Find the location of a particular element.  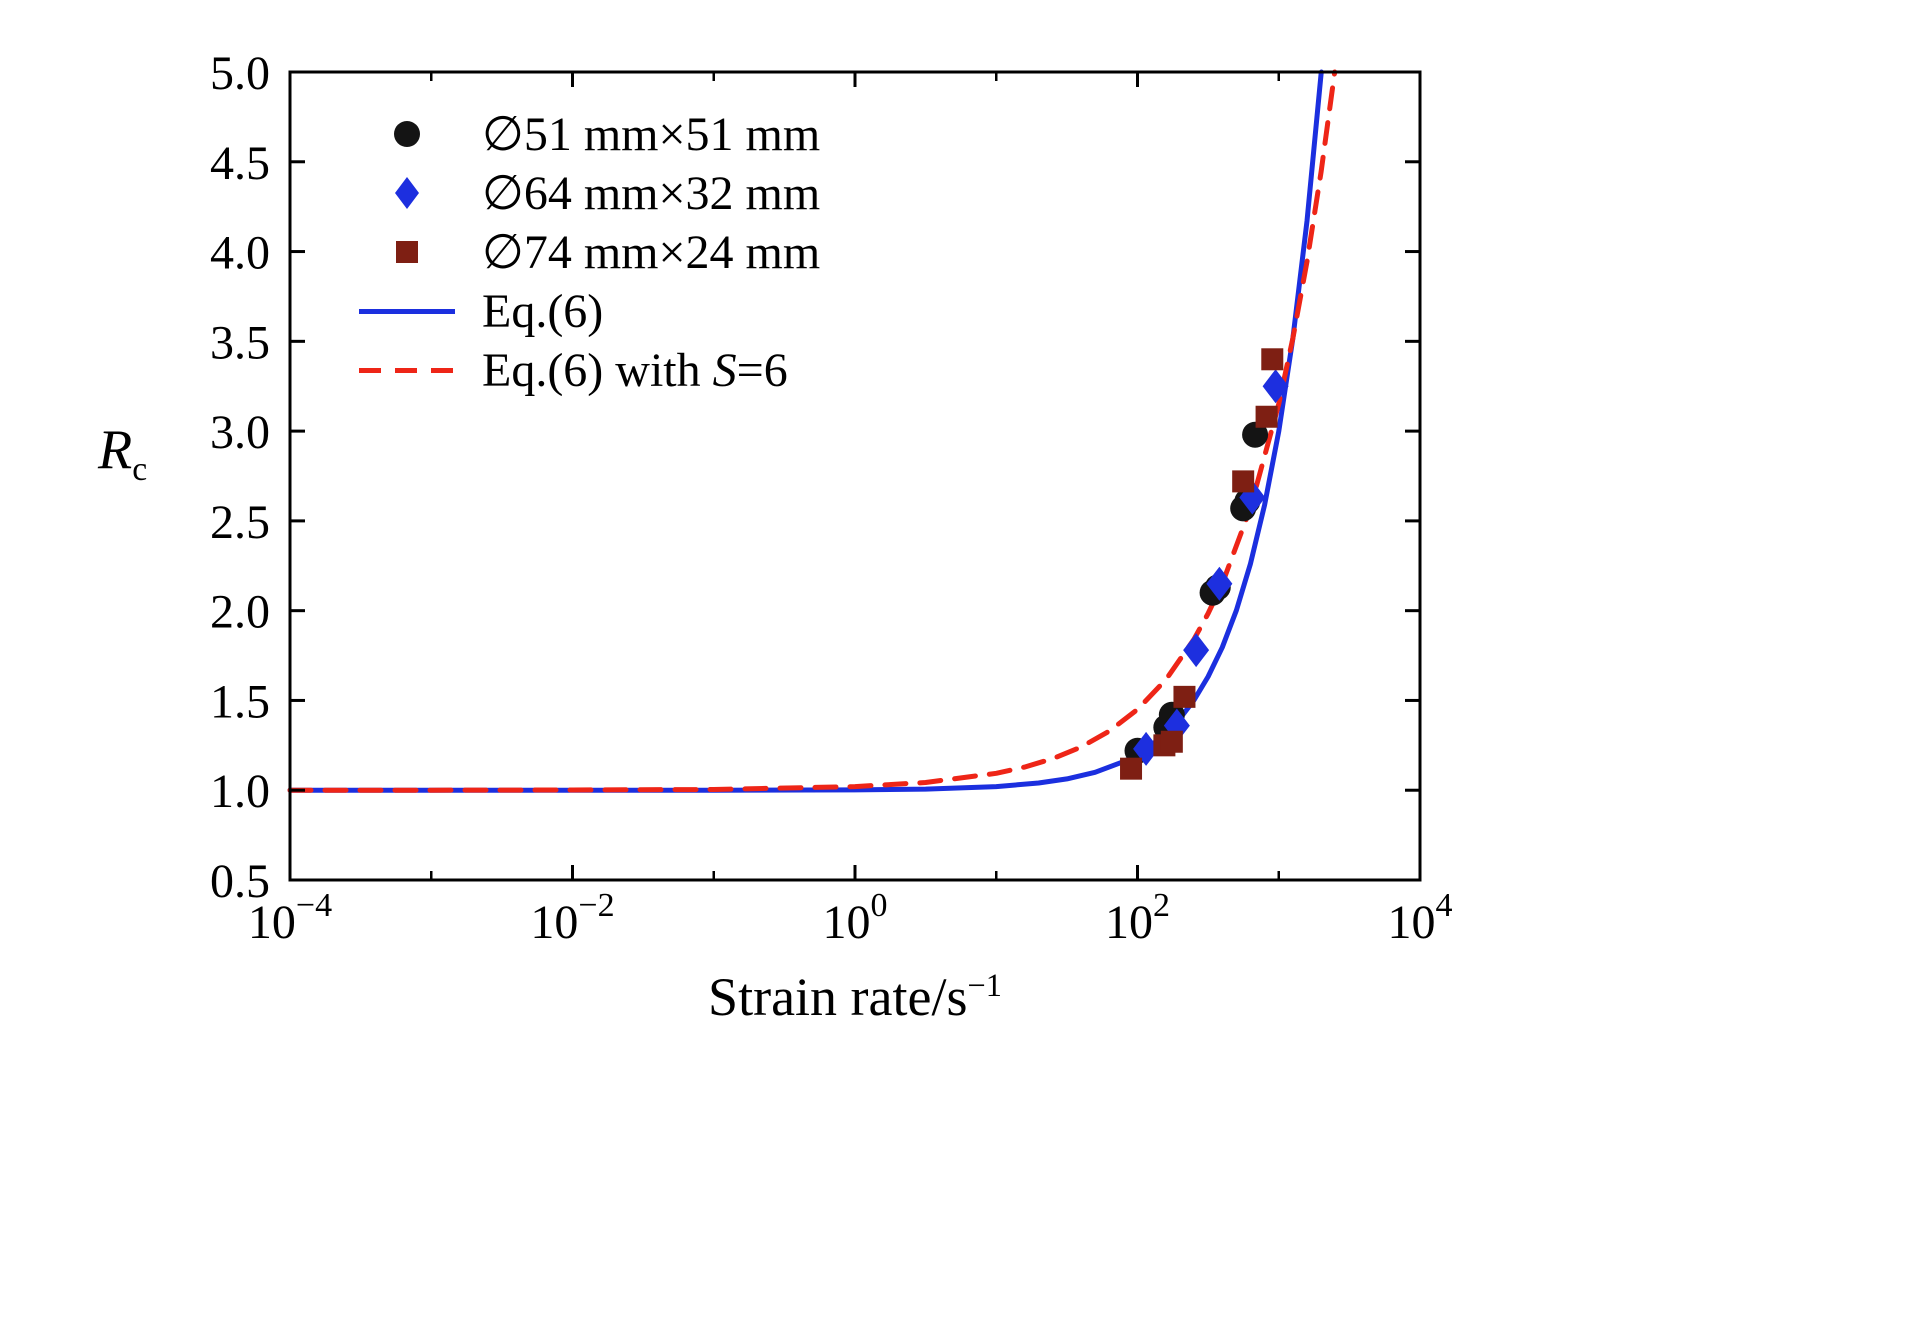

x-tick-label: 10⁻⁴ is located at coordinates (290, 918).